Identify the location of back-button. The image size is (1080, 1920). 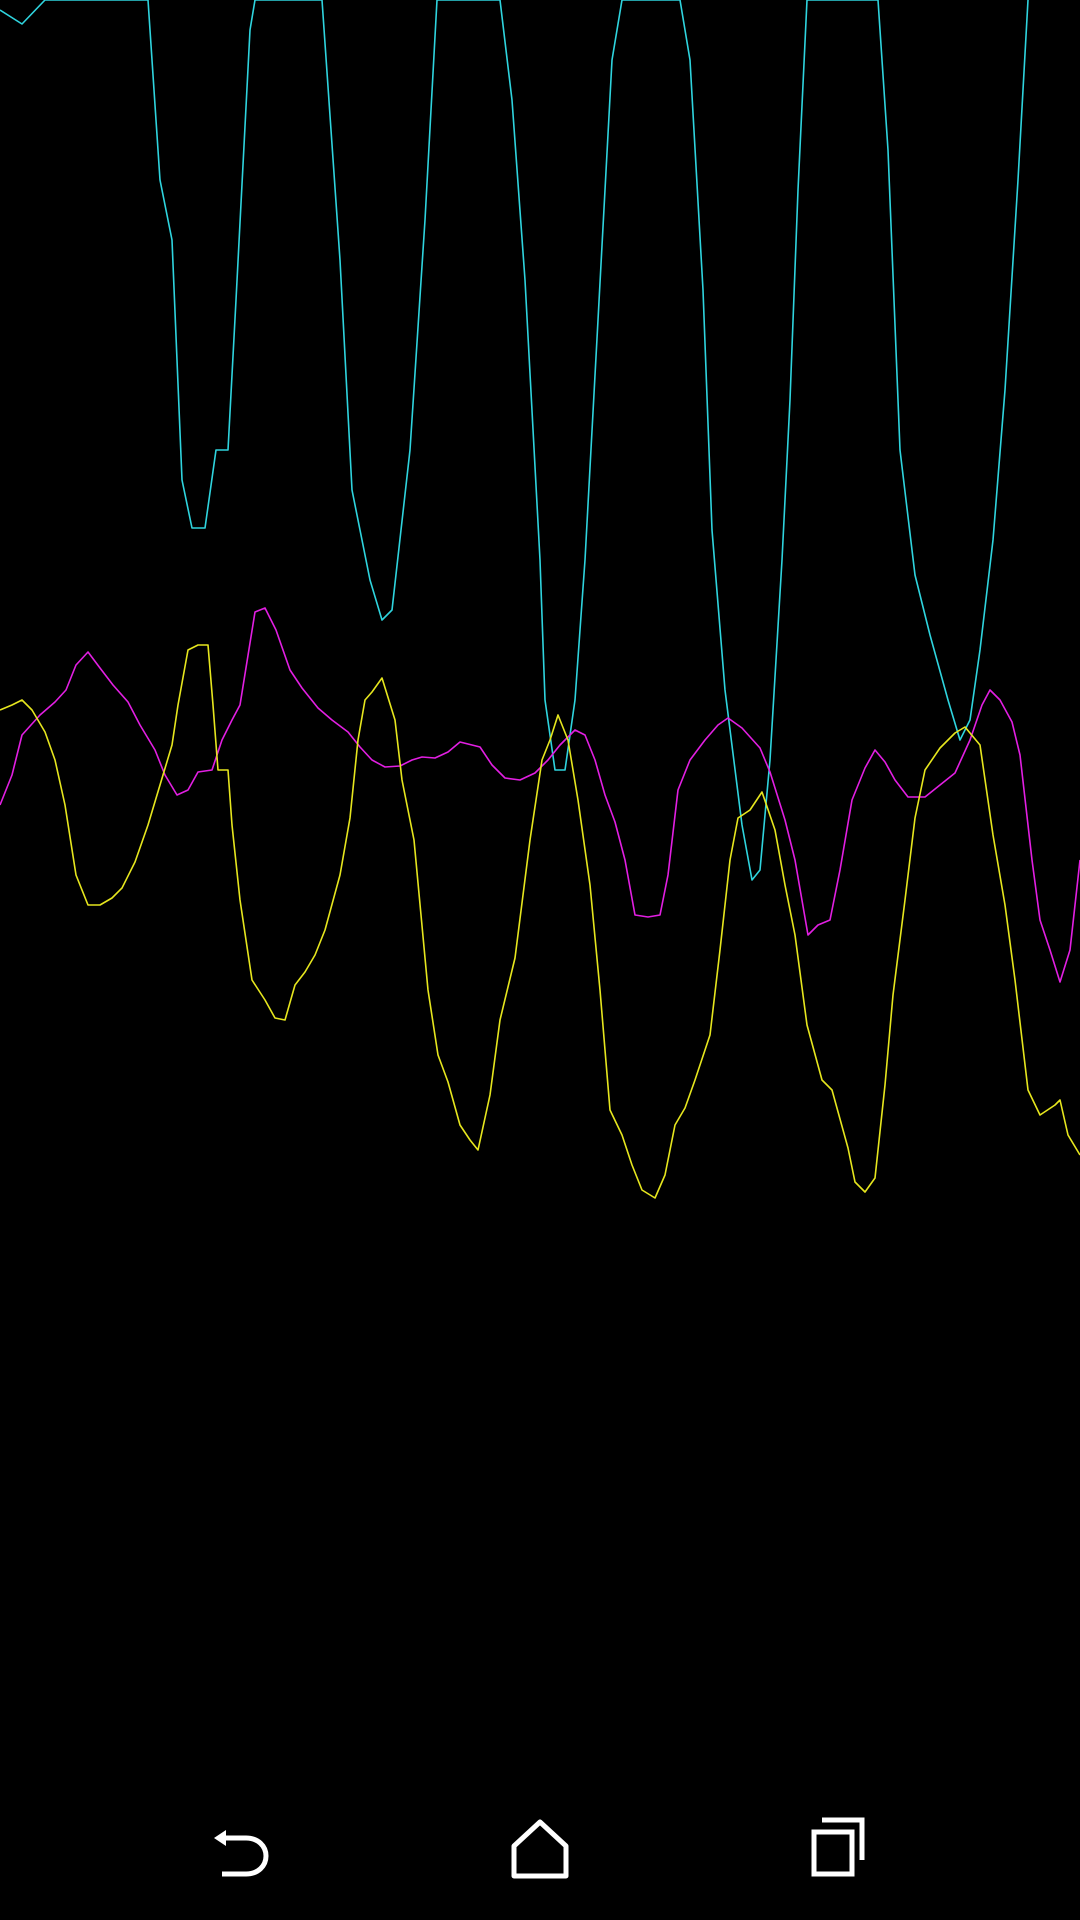
(240, 1848).